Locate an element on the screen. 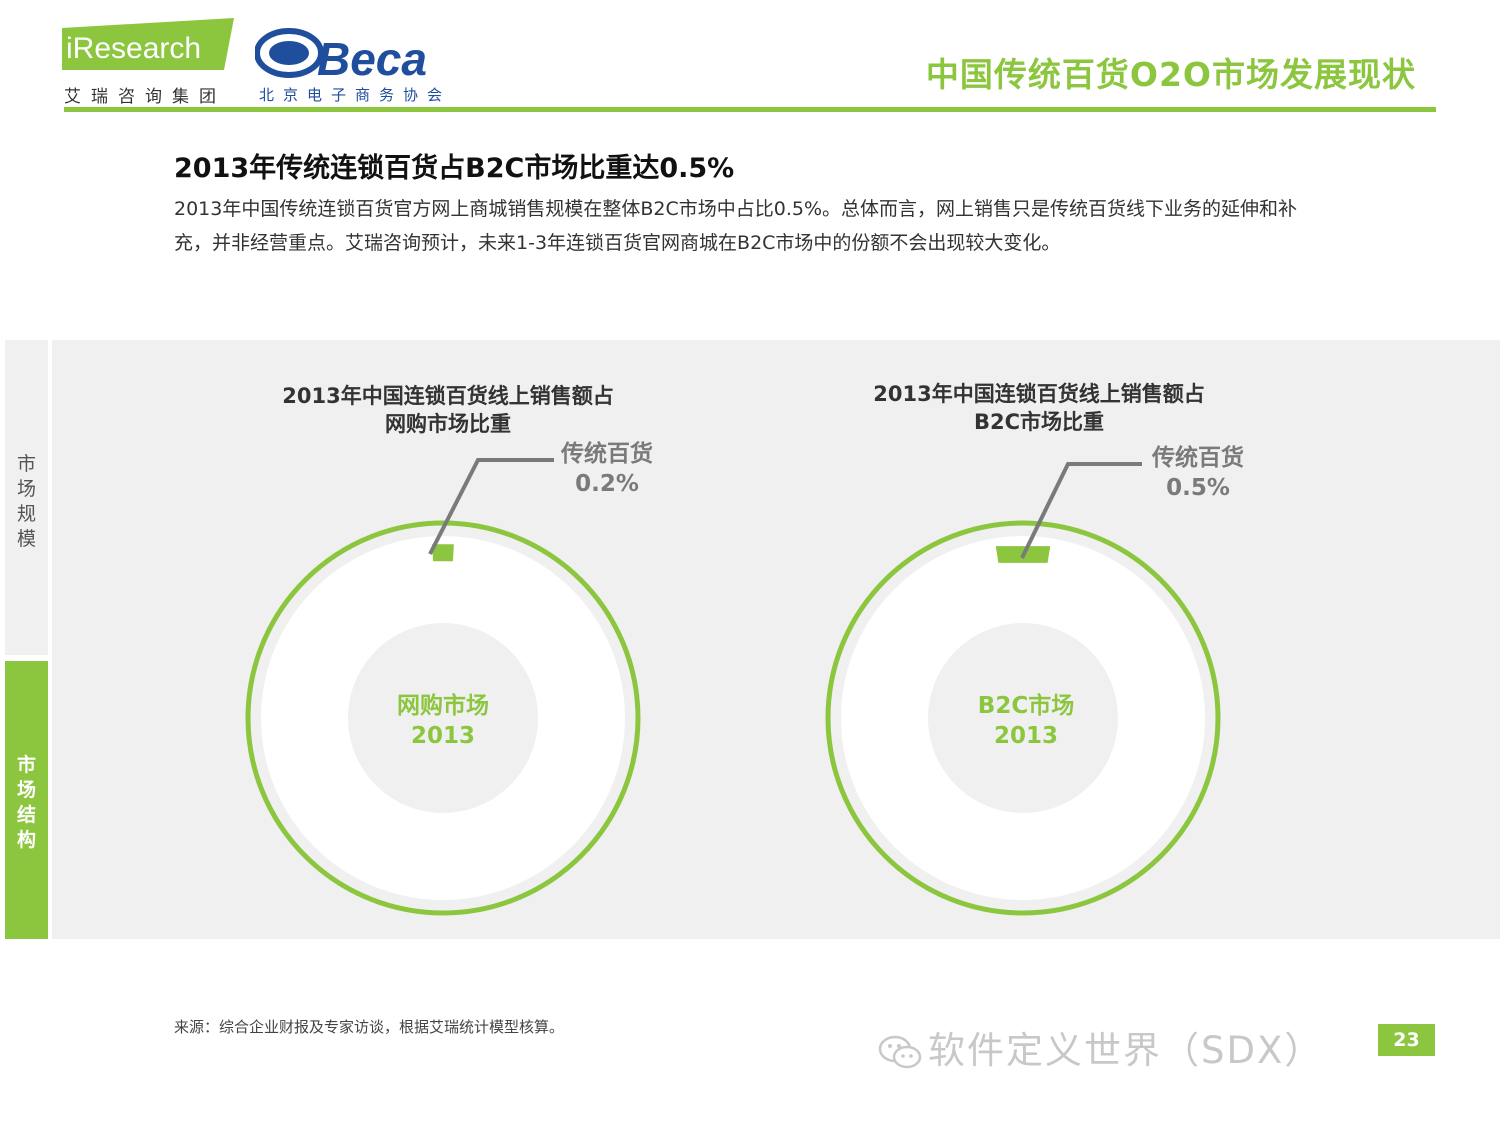 This screenshot has height=1125, width=1500. chart2-center-line1: B2C市场 is located at coordinates (1026, 706).